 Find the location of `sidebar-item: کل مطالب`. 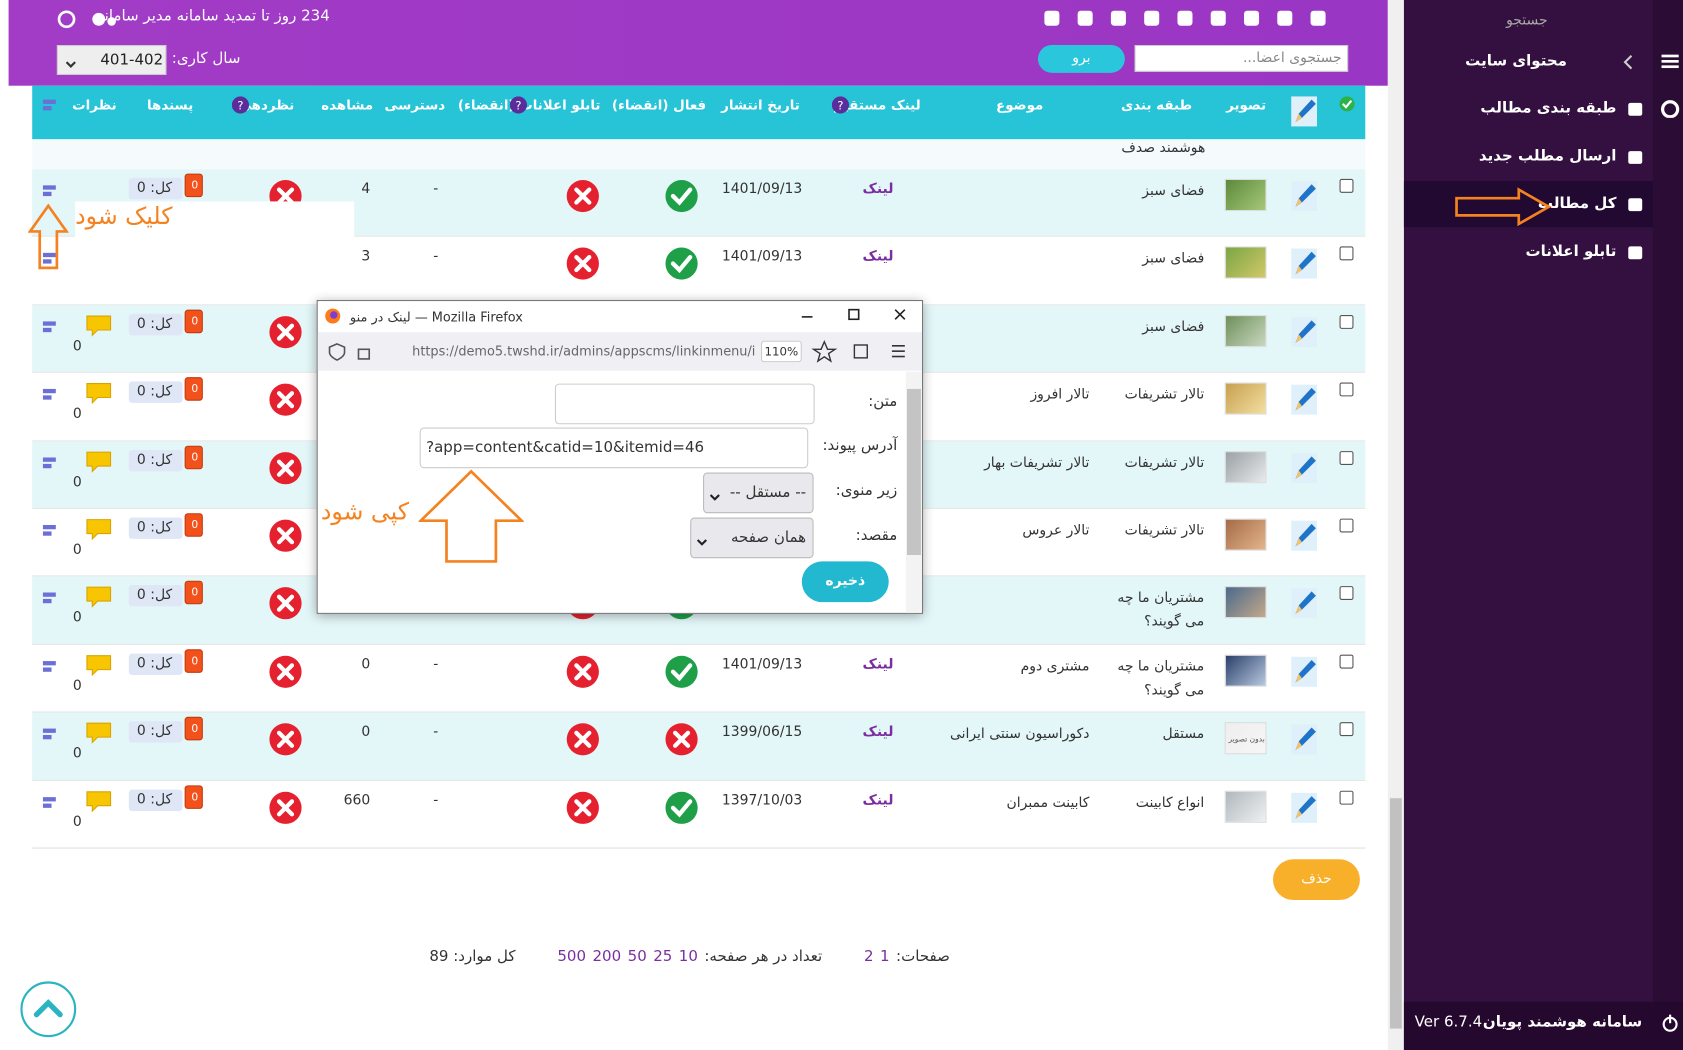

sidebar-item: کل مطالب is located at coordinates (1577, 204).